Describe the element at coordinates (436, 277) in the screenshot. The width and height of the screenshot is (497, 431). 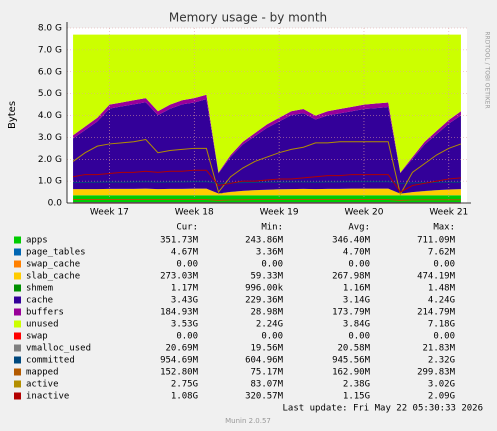
I see `stat-value: 474.19M` at that location.